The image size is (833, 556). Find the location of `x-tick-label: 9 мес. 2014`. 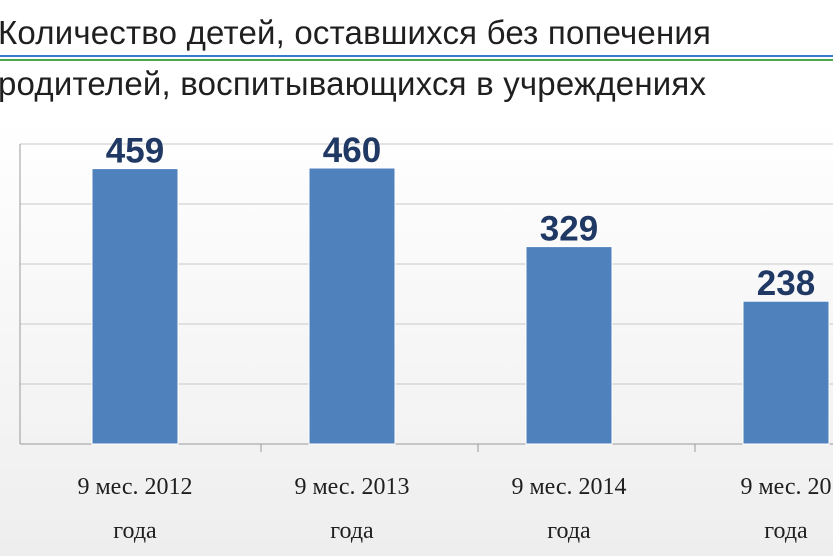

x-tick-label: 9 мес. 2014 is located at coordinates (568, 487).